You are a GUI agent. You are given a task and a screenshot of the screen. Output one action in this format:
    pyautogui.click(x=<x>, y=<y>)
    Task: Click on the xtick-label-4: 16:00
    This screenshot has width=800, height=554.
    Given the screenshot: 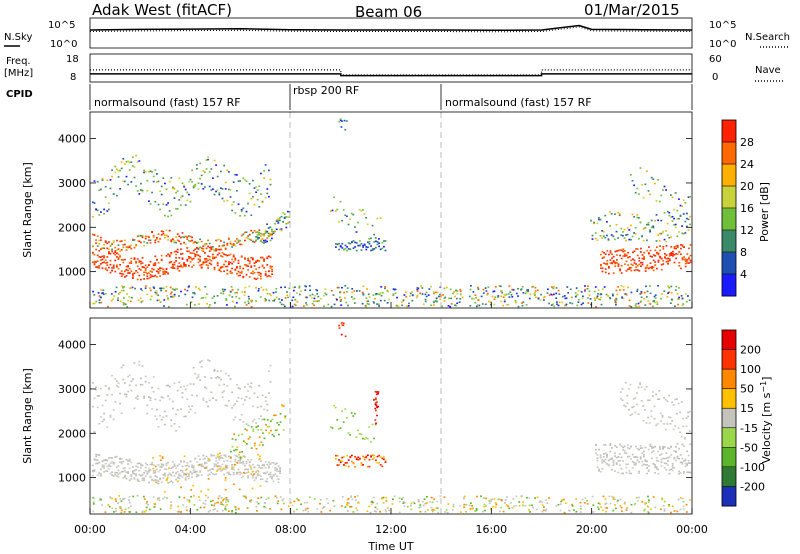 What is the action you would take?
    pyautogui.click(x=491, y=529)
    